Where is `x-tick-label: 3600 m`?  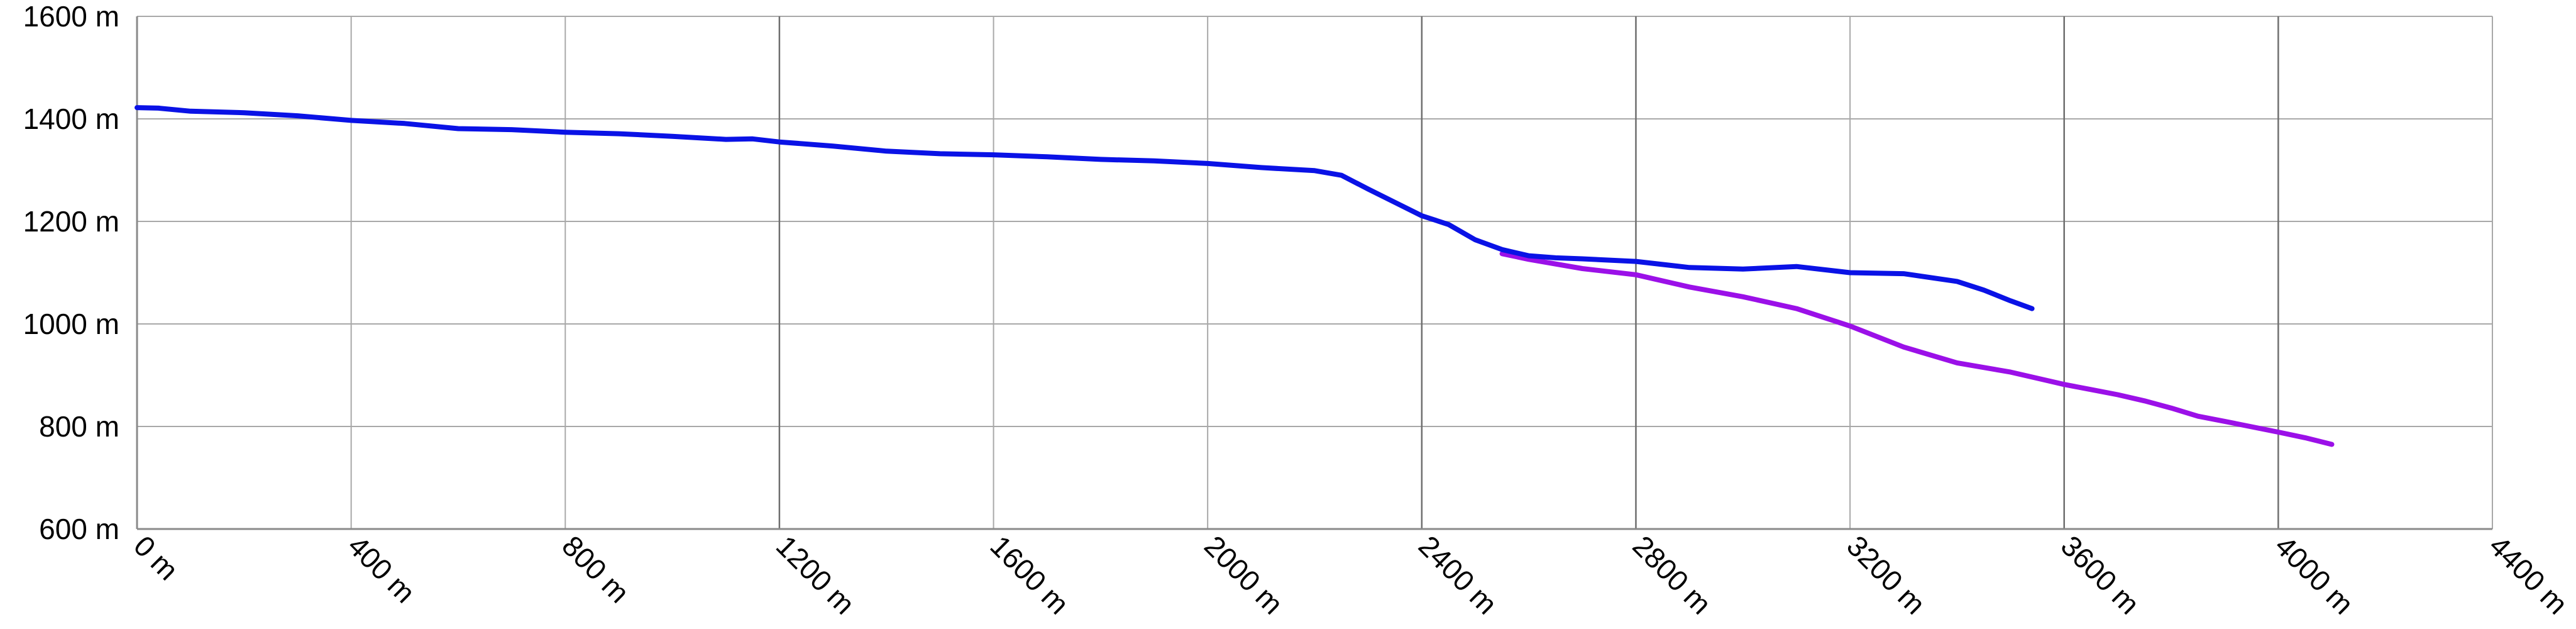 x-tick-label: 3600 m is located at coordinates (2100, 574).